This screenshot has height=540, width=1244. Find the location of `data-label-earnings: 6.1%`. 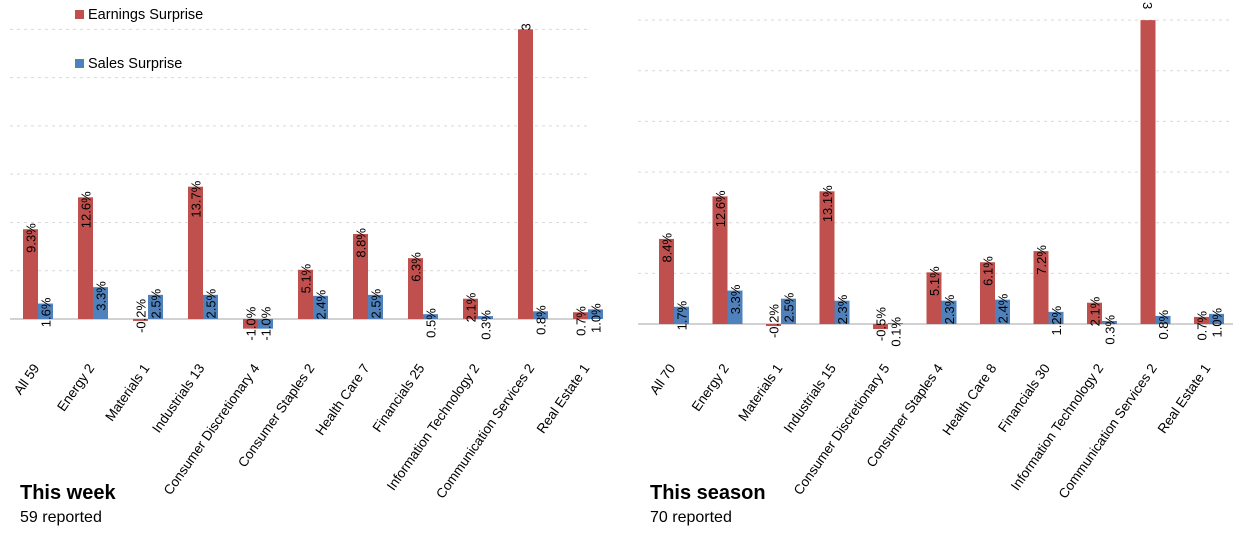

data-label-earnings: 6.1% is located at coordinates (988, 271).